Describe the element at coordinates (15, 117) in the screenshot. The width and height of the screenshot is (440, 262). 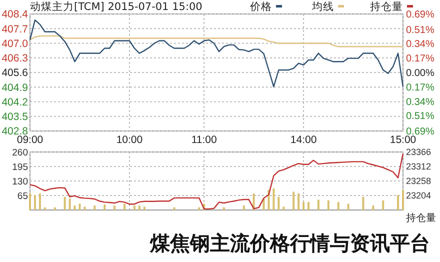
I see `y-tick-label: 403.5` at that location.